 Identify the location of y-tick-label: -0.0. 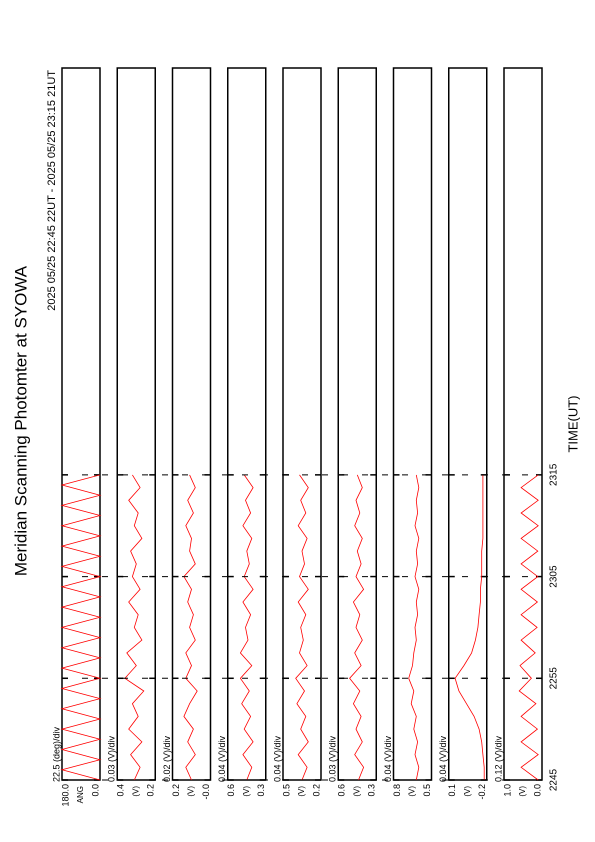
(206, 792).